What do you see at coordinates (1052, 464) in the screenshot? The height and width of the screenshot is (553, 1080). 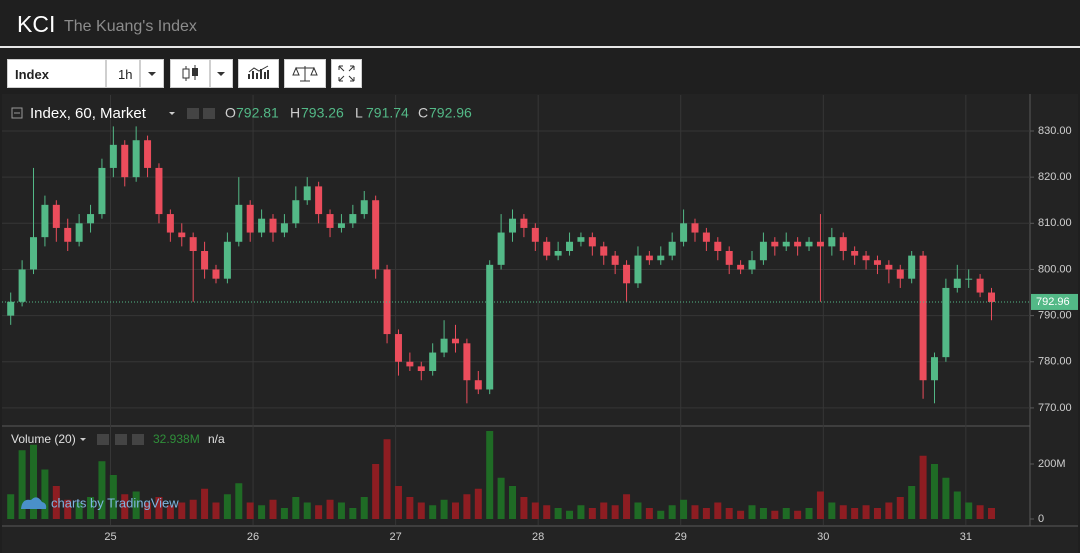 I see `volume-tick-label: 200M` at bounding box center [1052, 464].